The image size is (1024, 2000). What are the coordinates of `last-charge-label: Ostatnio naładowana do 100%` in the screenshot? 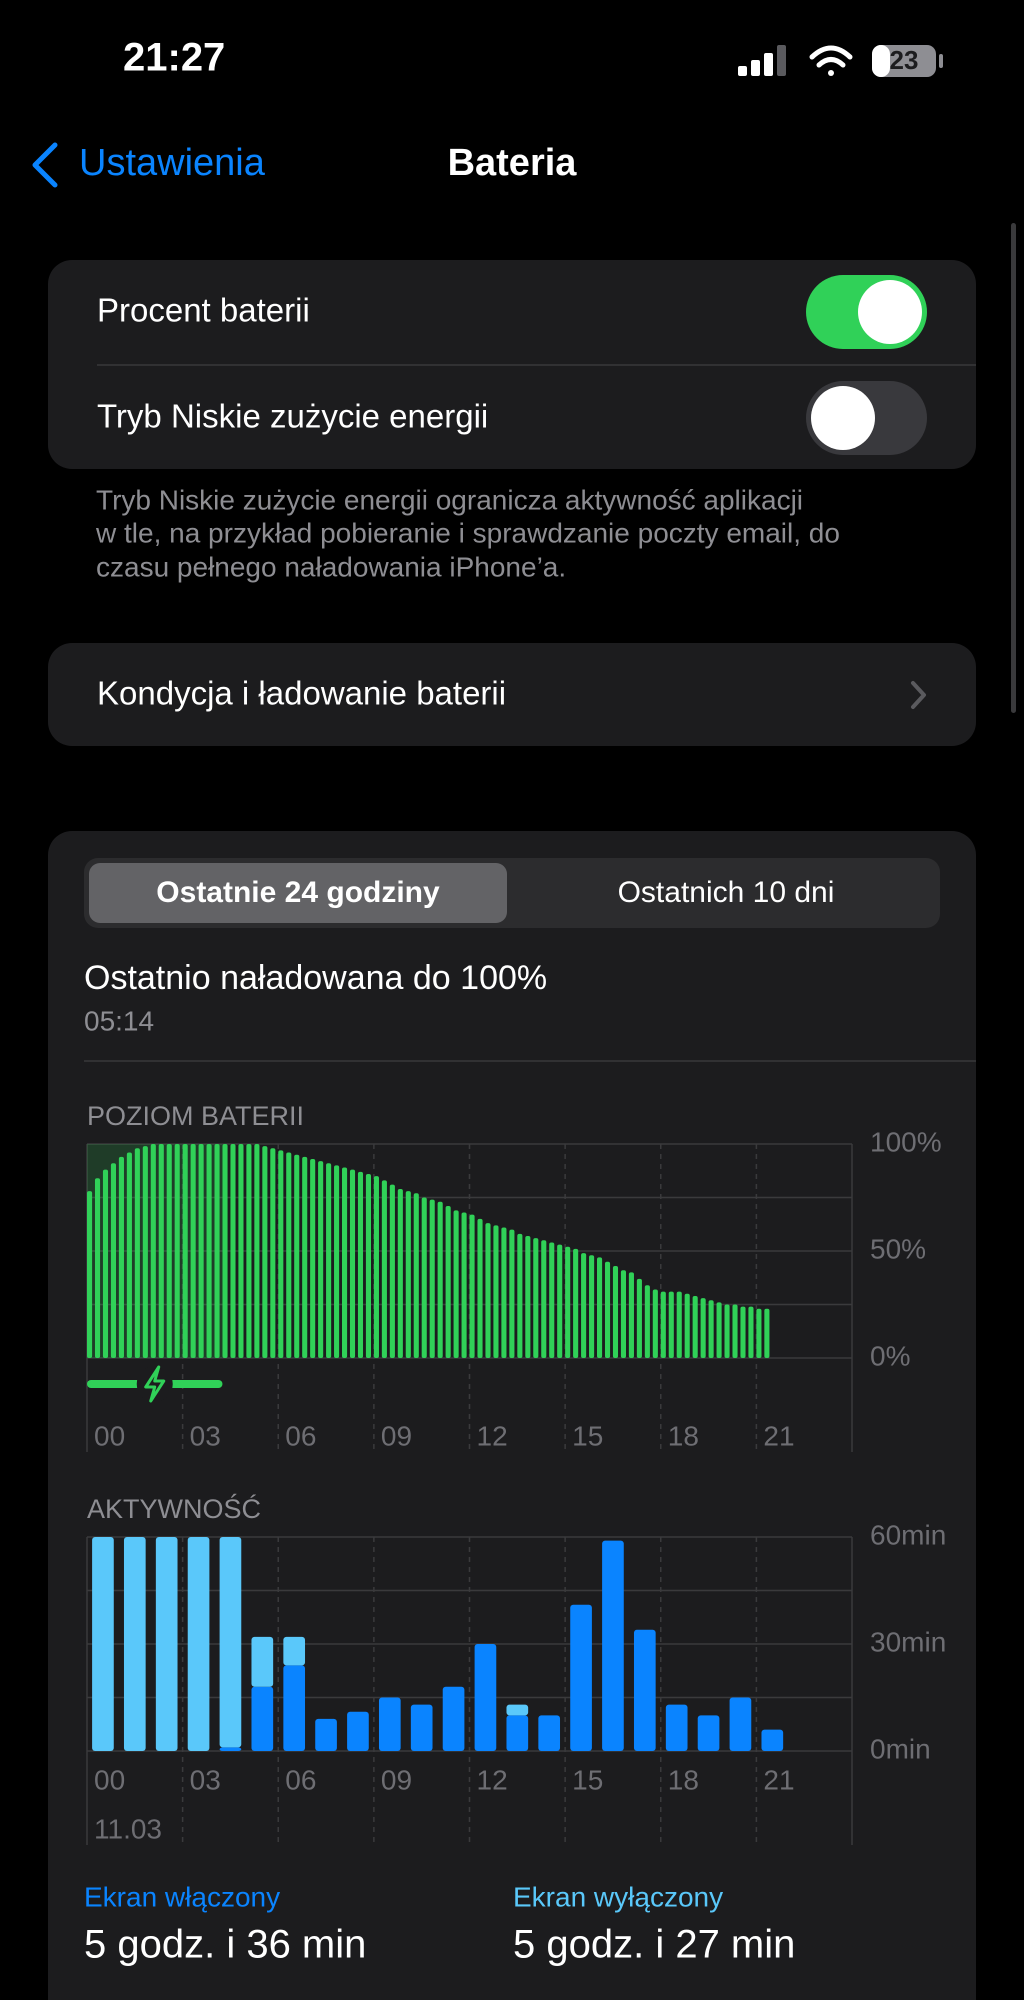 It's located at (315, 978).